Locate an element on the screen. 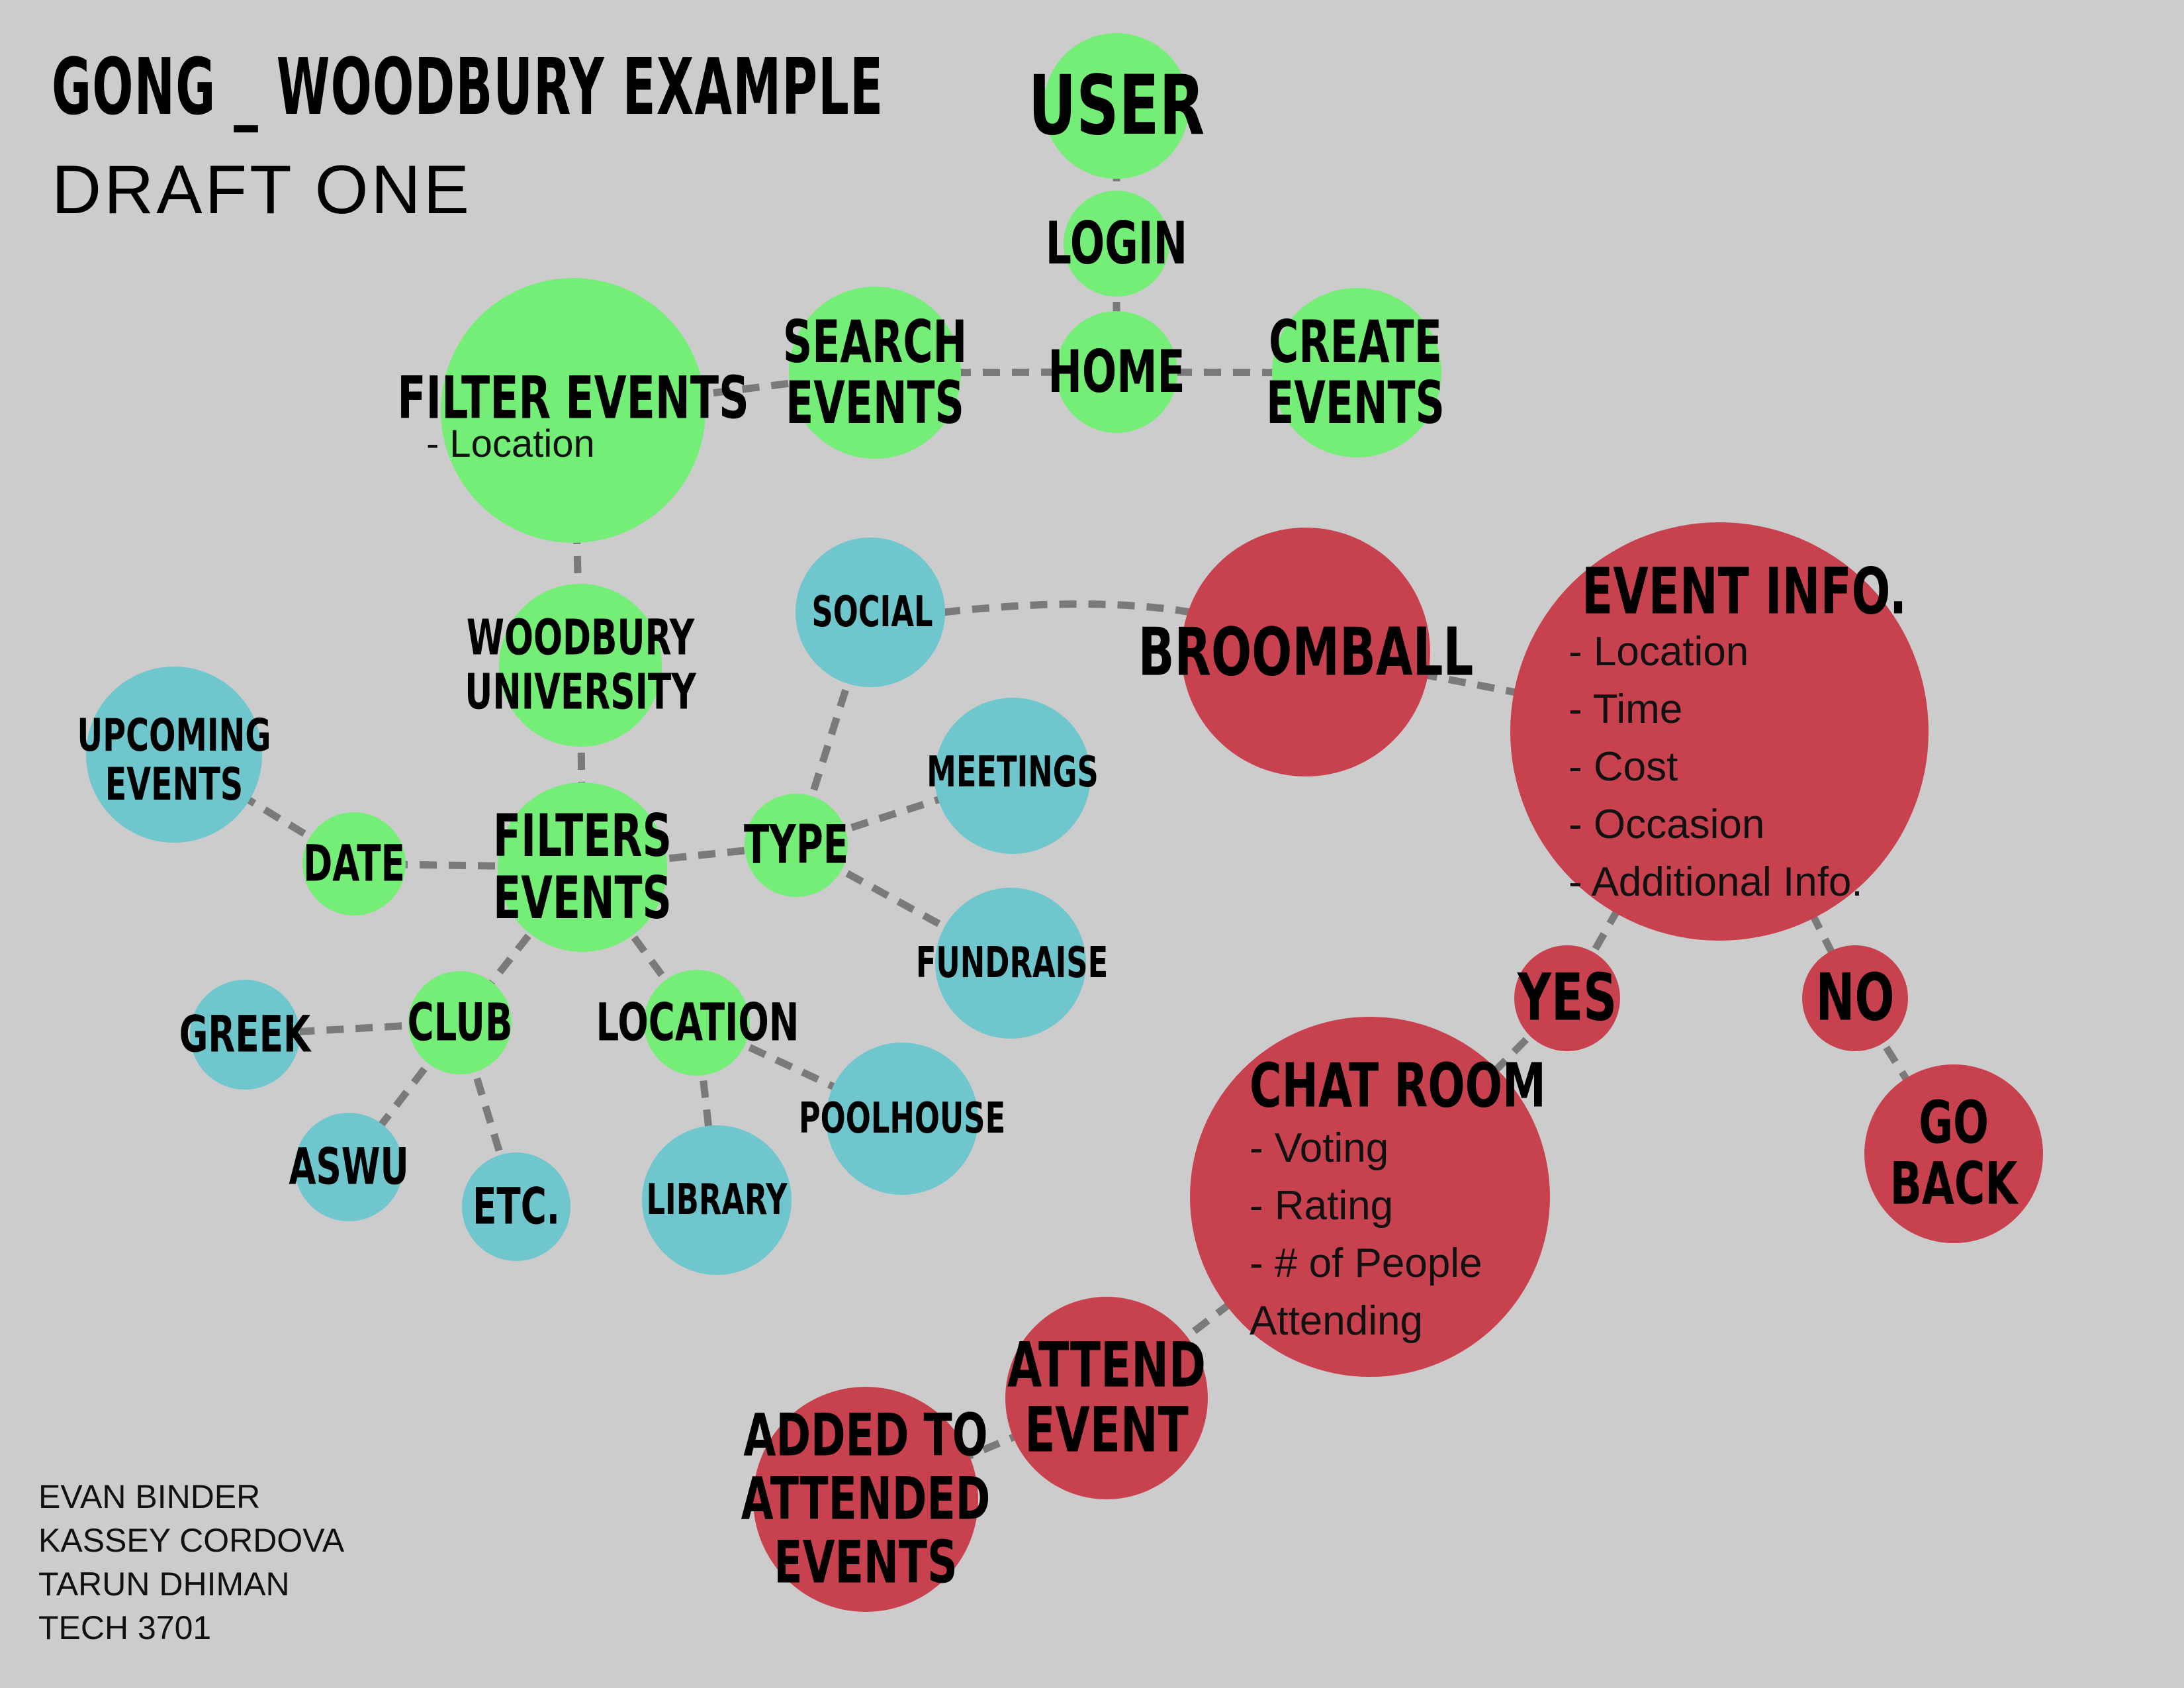 The width and height of the screenshot is (2184, 1688). node-label: FILTERS is located at coordinates (582, 836).